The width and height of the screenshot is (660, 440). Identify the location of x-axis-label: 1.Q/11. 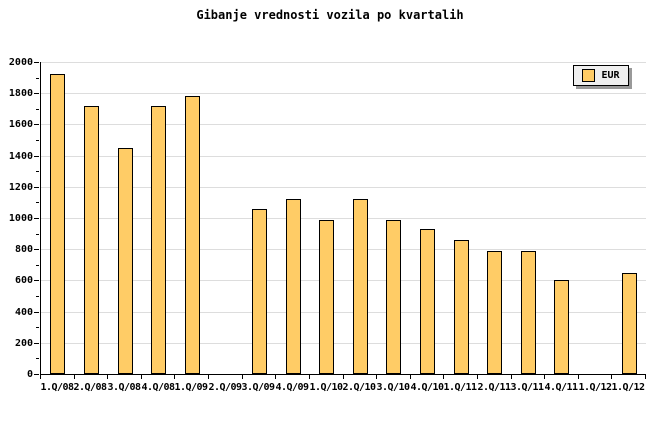
(460, 387).